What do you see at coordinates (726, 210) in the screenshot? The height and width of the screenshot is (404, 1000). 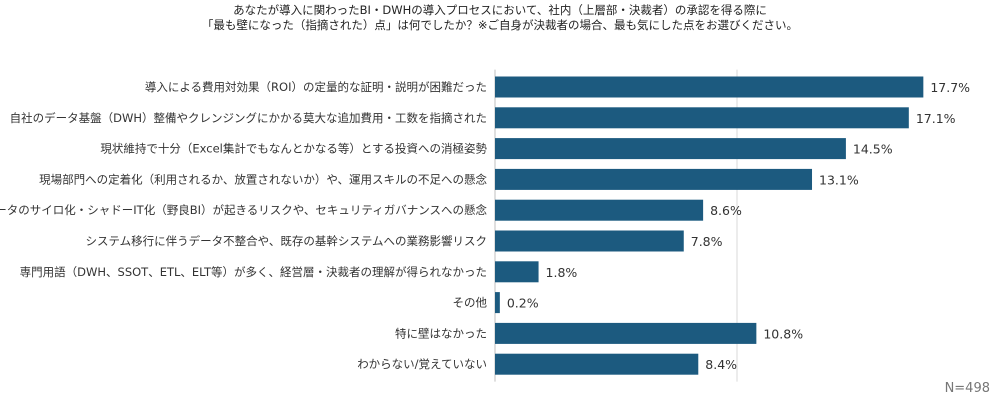 I see `data-label: 8.6%` at bounding box center [726, 210].